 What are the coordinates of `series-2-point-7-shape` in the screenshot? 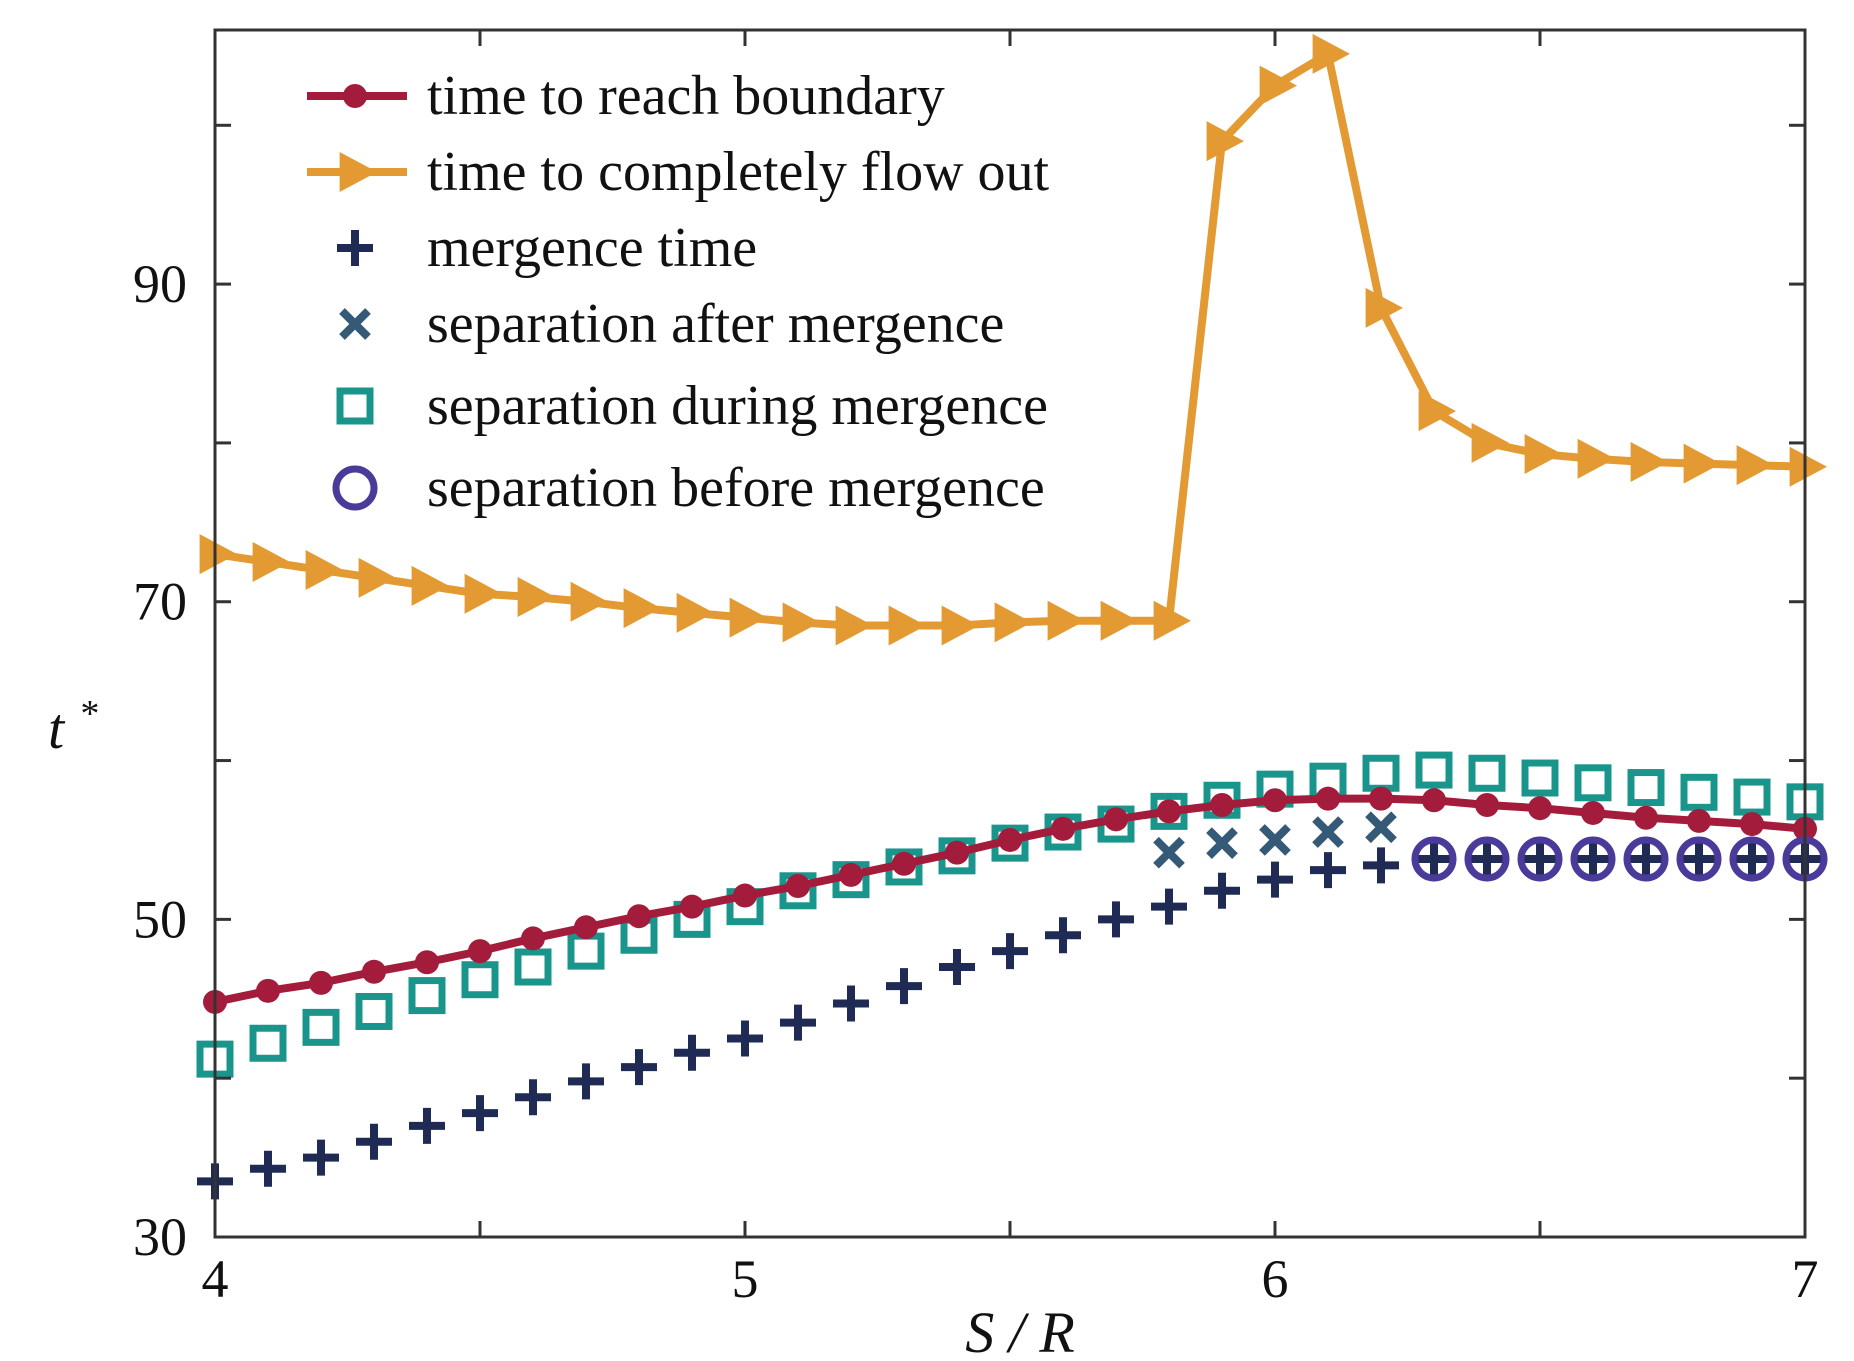 It's located at (536, 596).